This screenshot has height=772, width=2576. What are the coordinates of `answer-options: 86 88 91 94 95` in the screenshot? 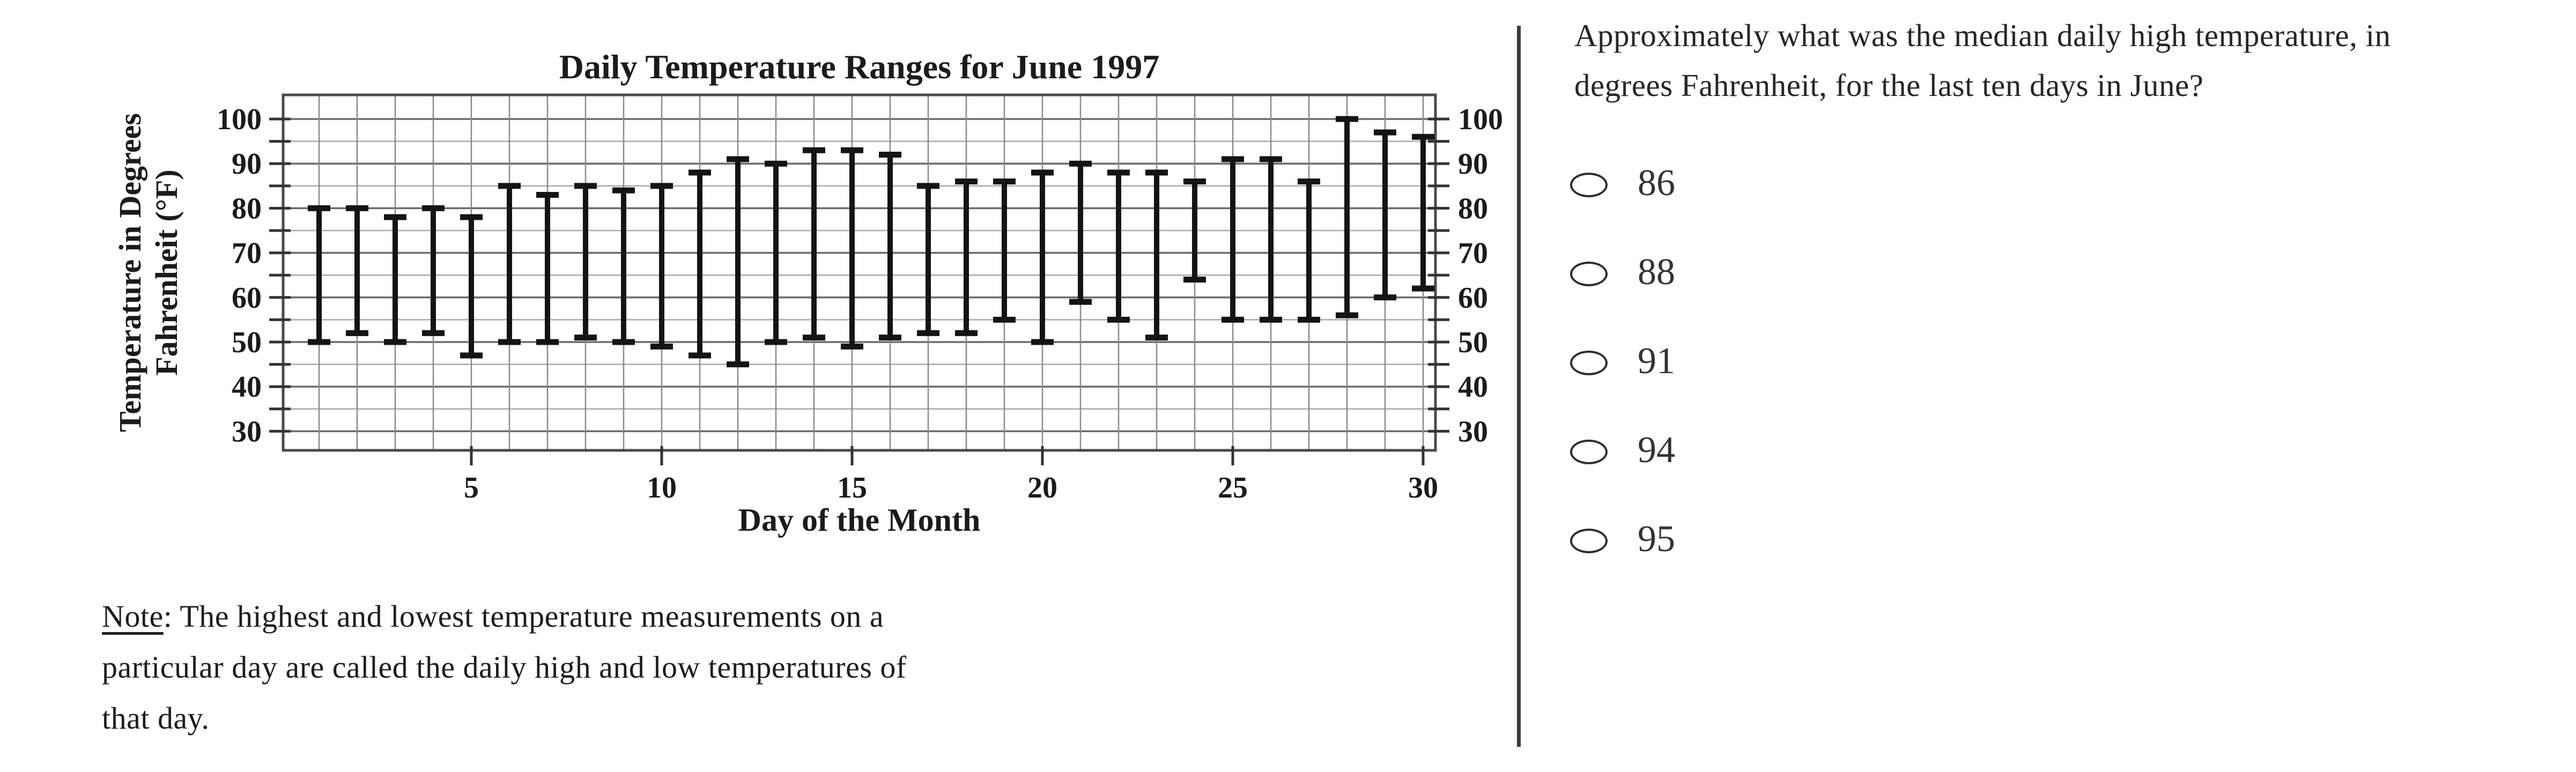 It's located at (1811, 362).